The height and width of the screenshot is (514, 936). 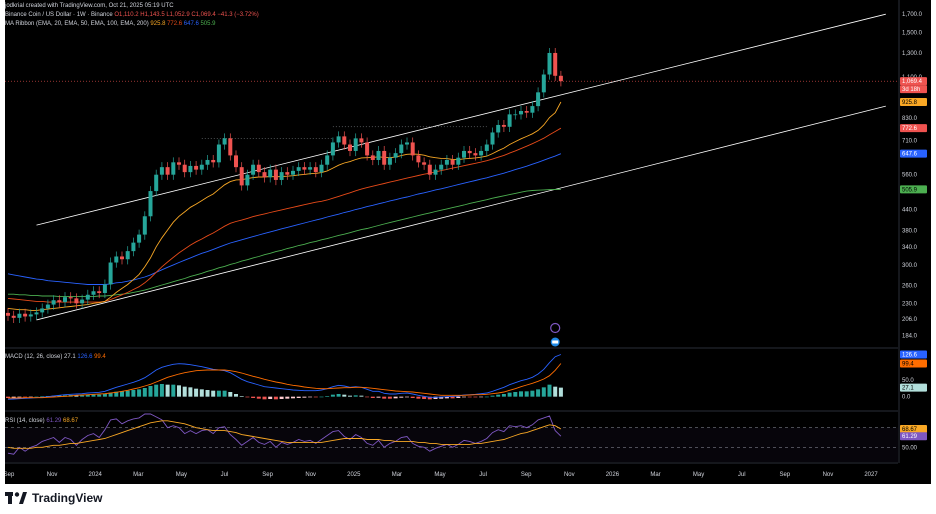 What do you see at coordinates (354, 475) in the screenshot?
I see `time-tick-label: 2025` at bounding box center [354, 475].